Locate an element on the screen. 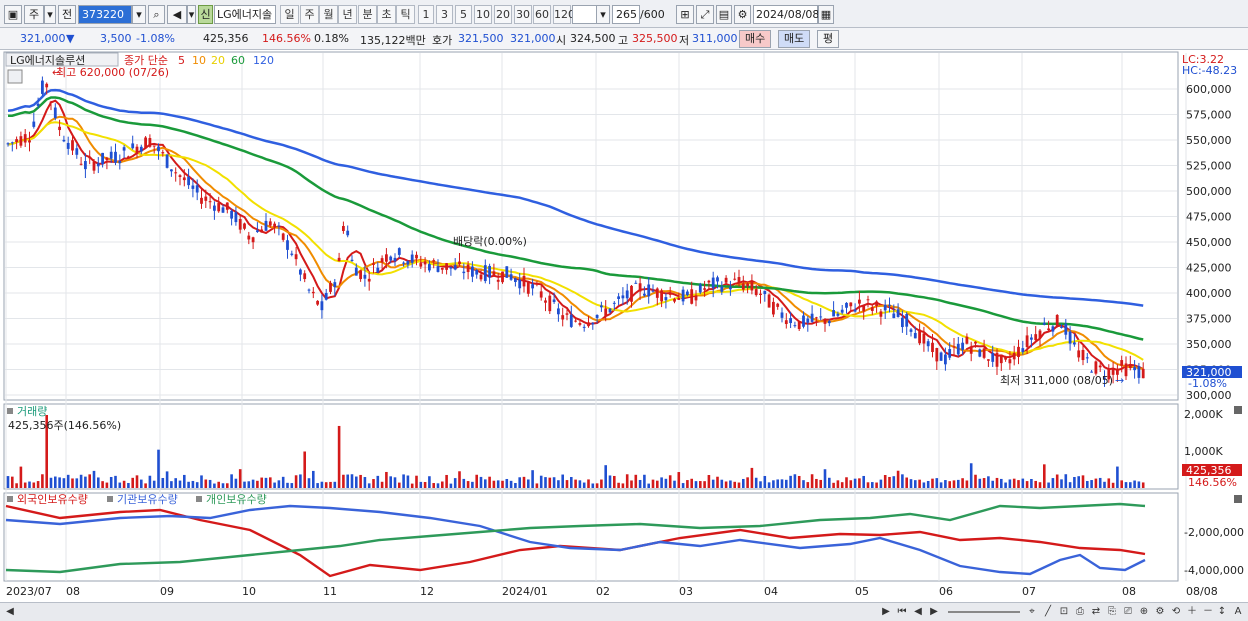  calendar-icon: ▦ is located at coordinates (826, 14).